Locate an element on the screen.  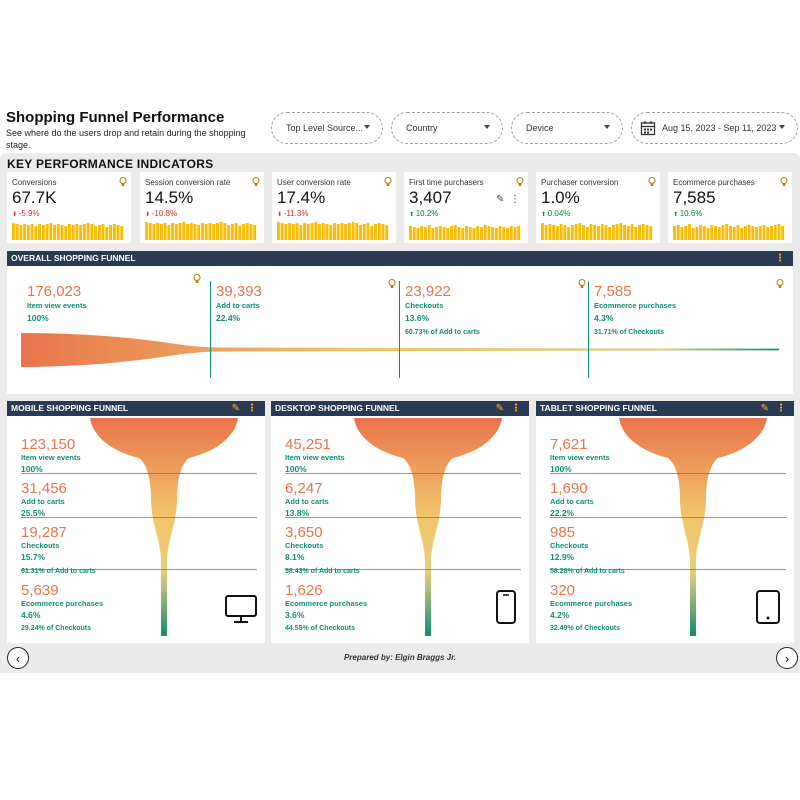
overall-stage: 39,393 Add to carts 22.4% is located at coordinates (239, 303).